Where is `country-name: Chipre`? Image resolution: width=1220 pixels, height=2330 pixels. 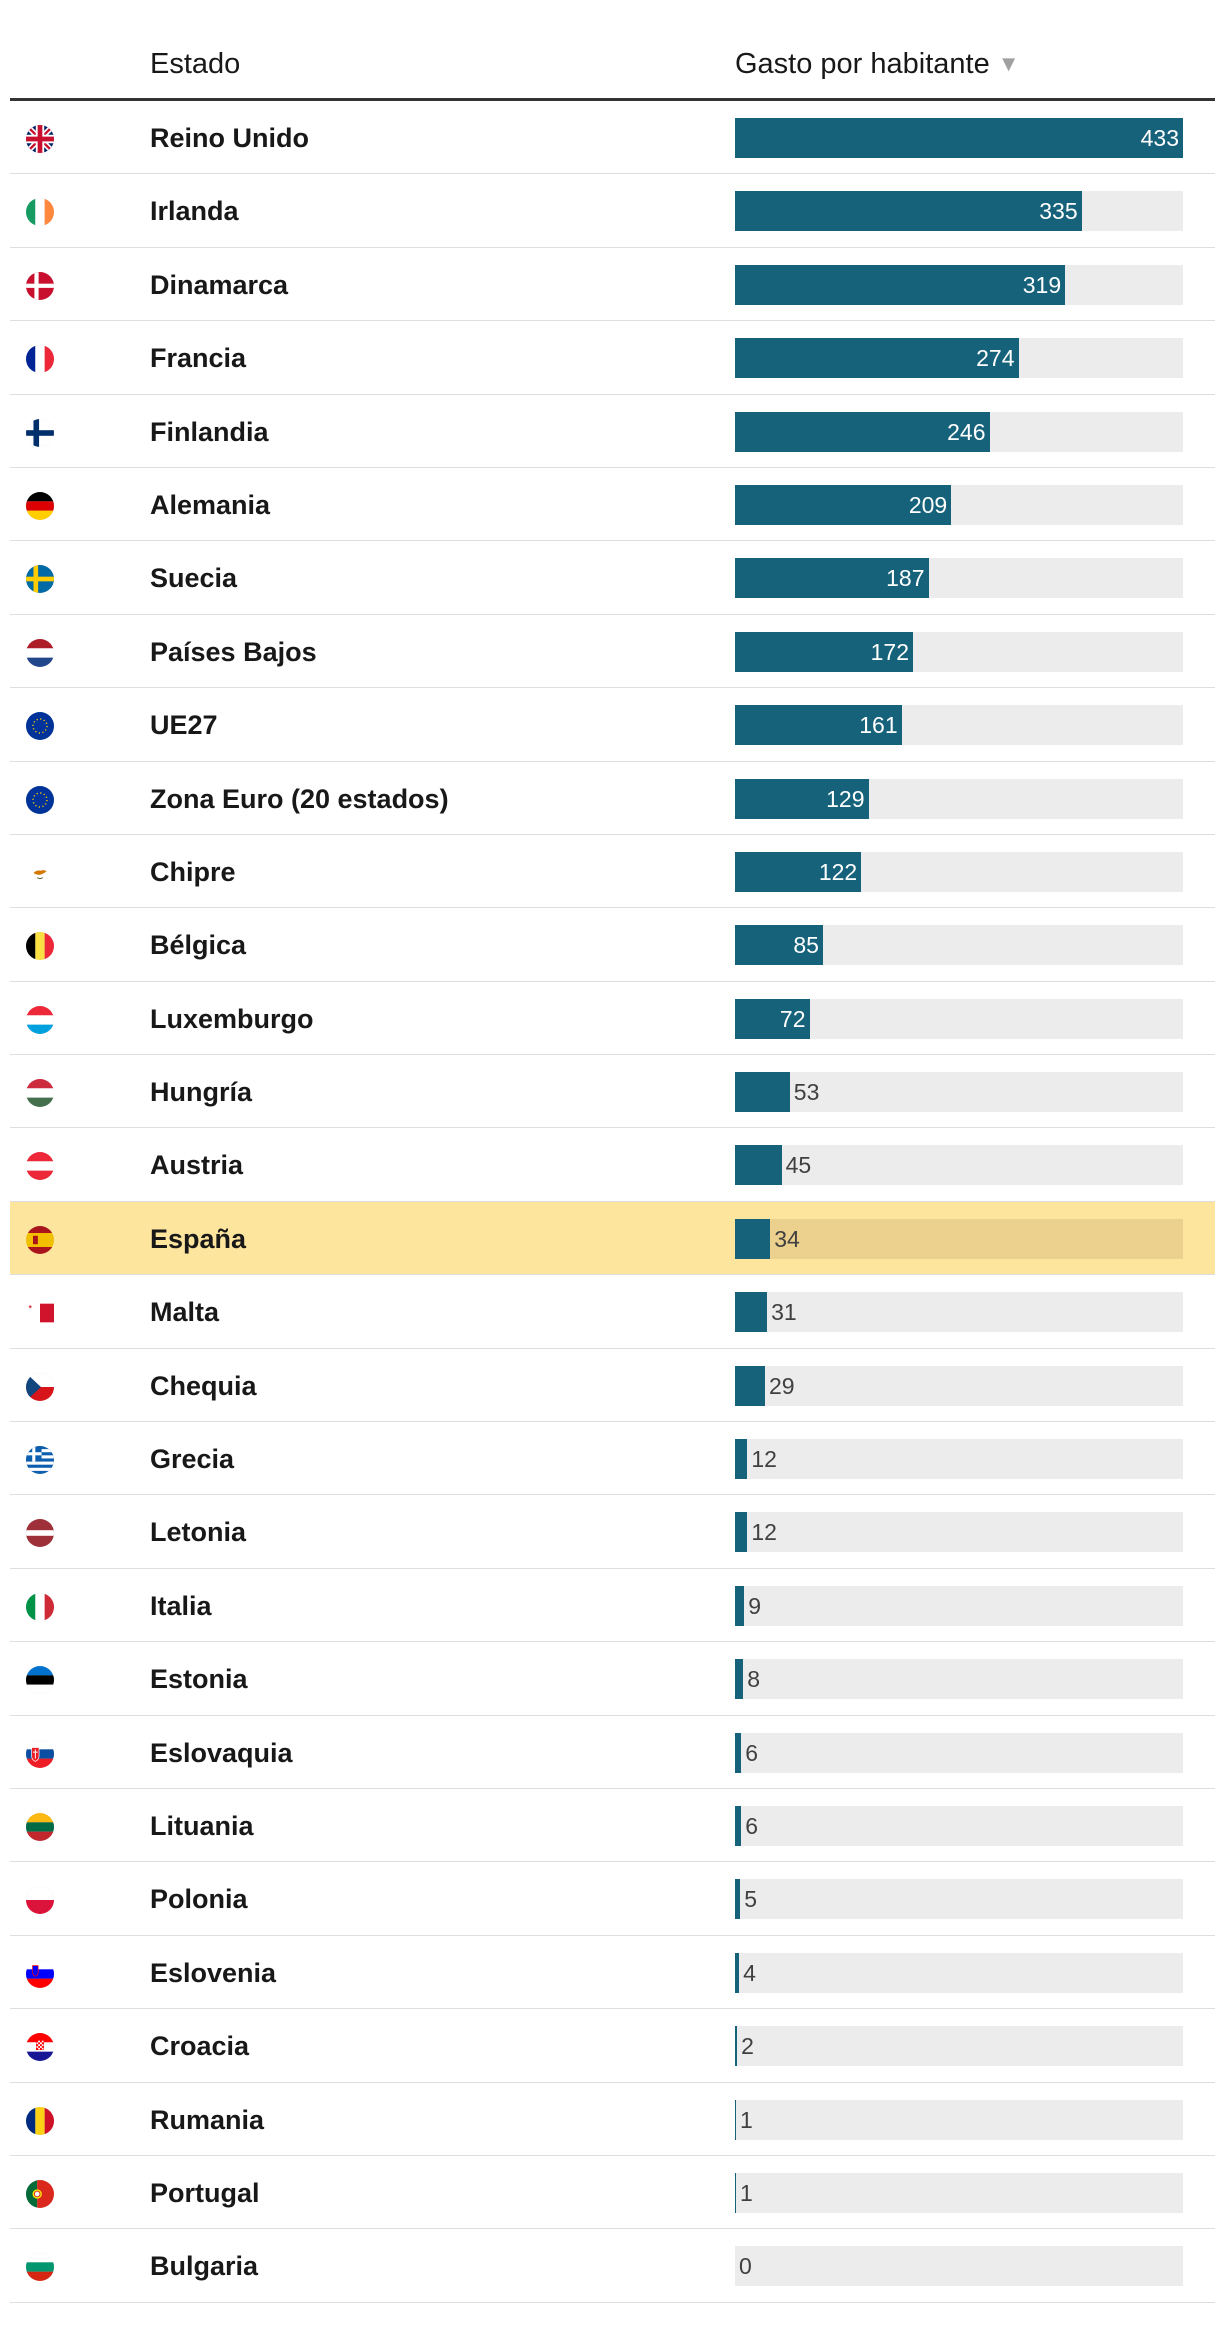
country-name: Chipre is located at coordinates (193, 871).